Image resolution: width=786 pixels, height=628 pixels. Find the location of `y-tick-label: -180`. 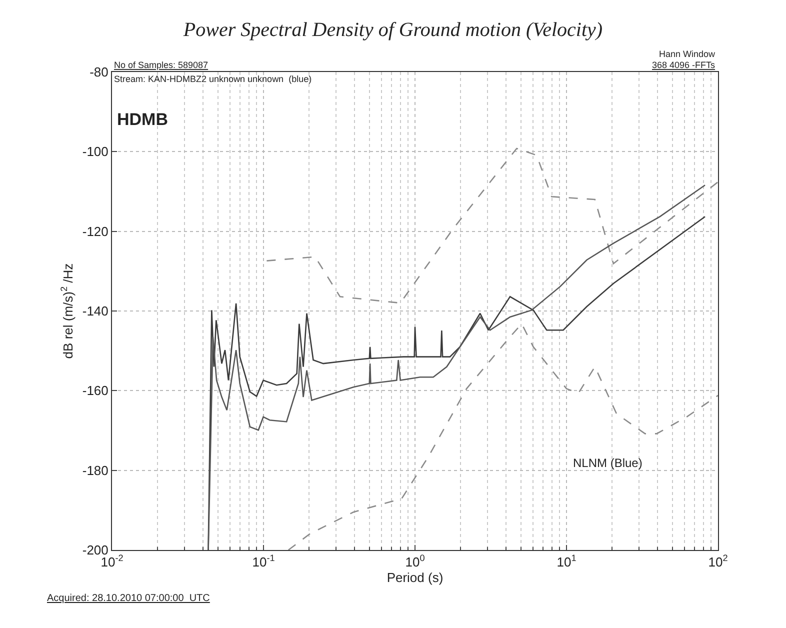

y-tick-label: -180 is located at coordinates (95, 470).